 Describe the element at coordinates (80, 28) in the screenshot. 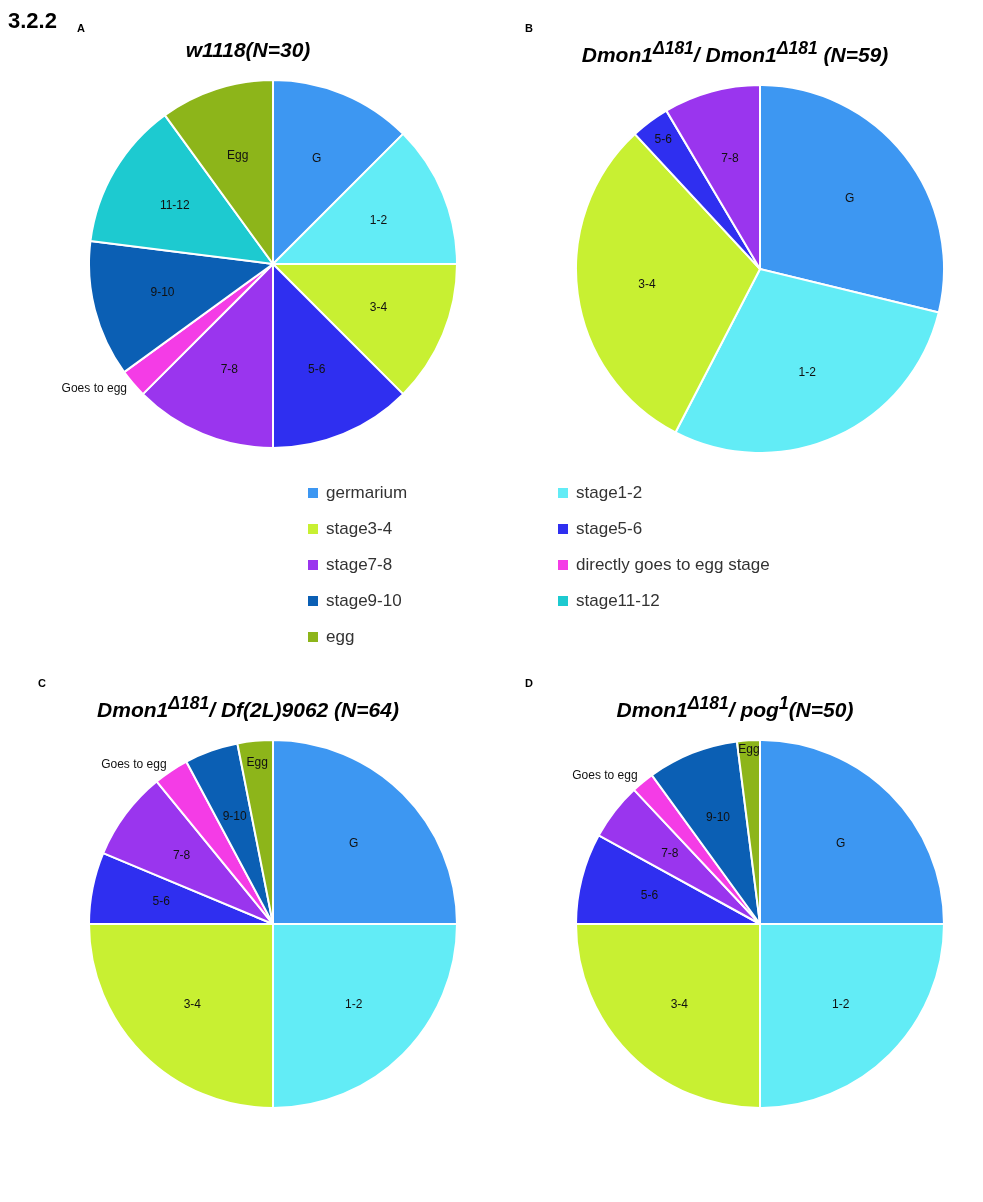

I see `text: A` at that location.